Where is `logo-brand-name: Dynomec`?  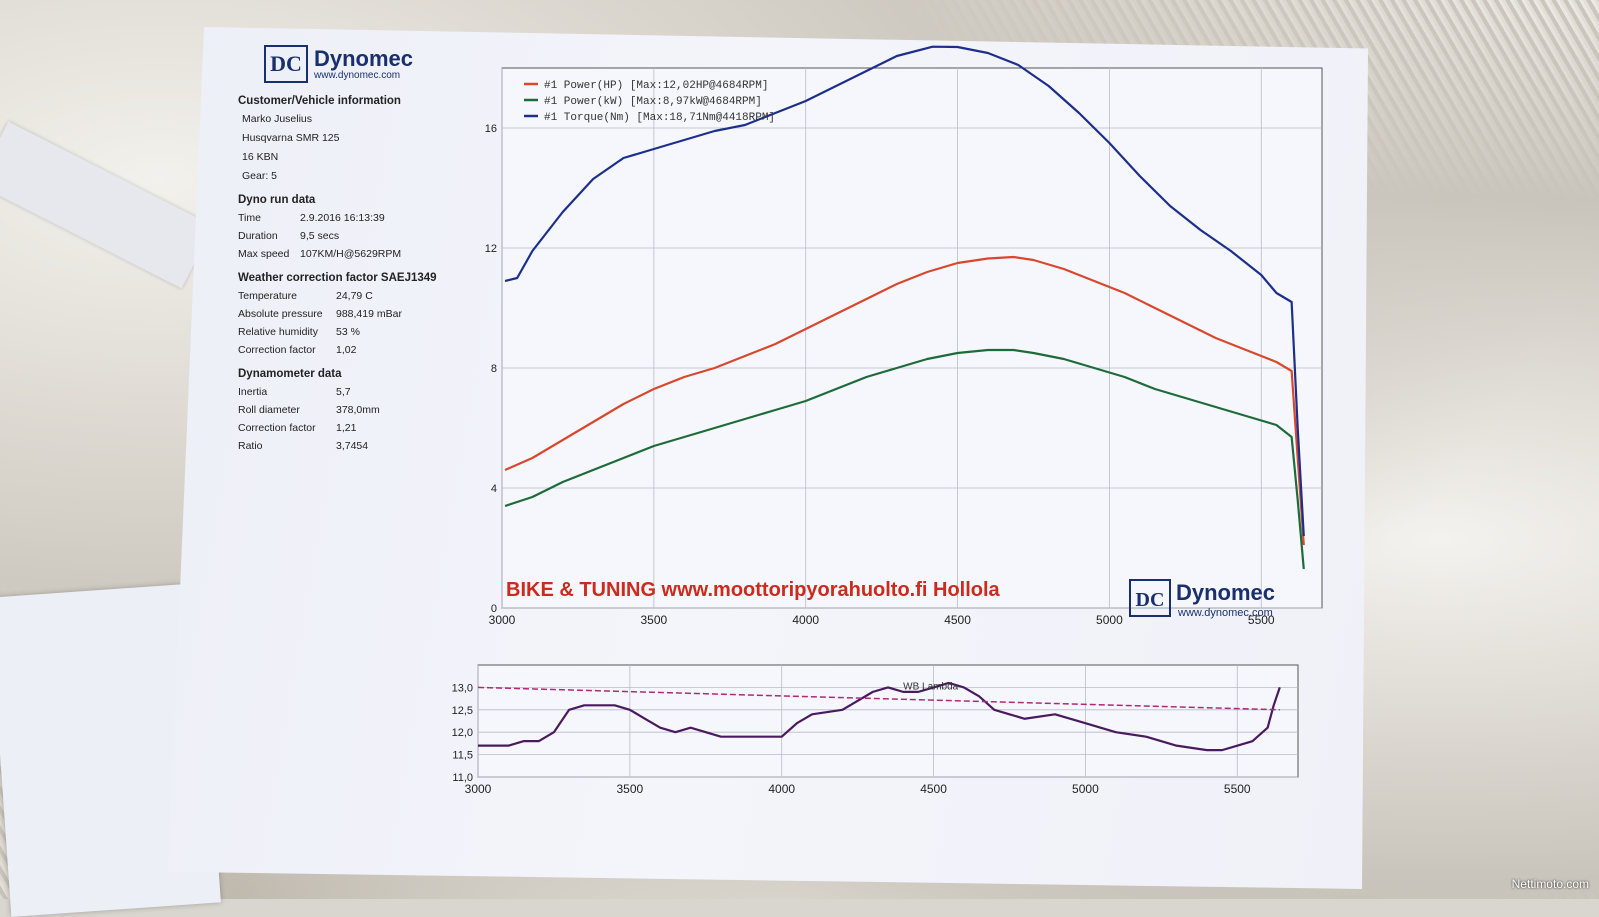
logo-brand-name: Dynomec is located at coordinates (1225, 592).